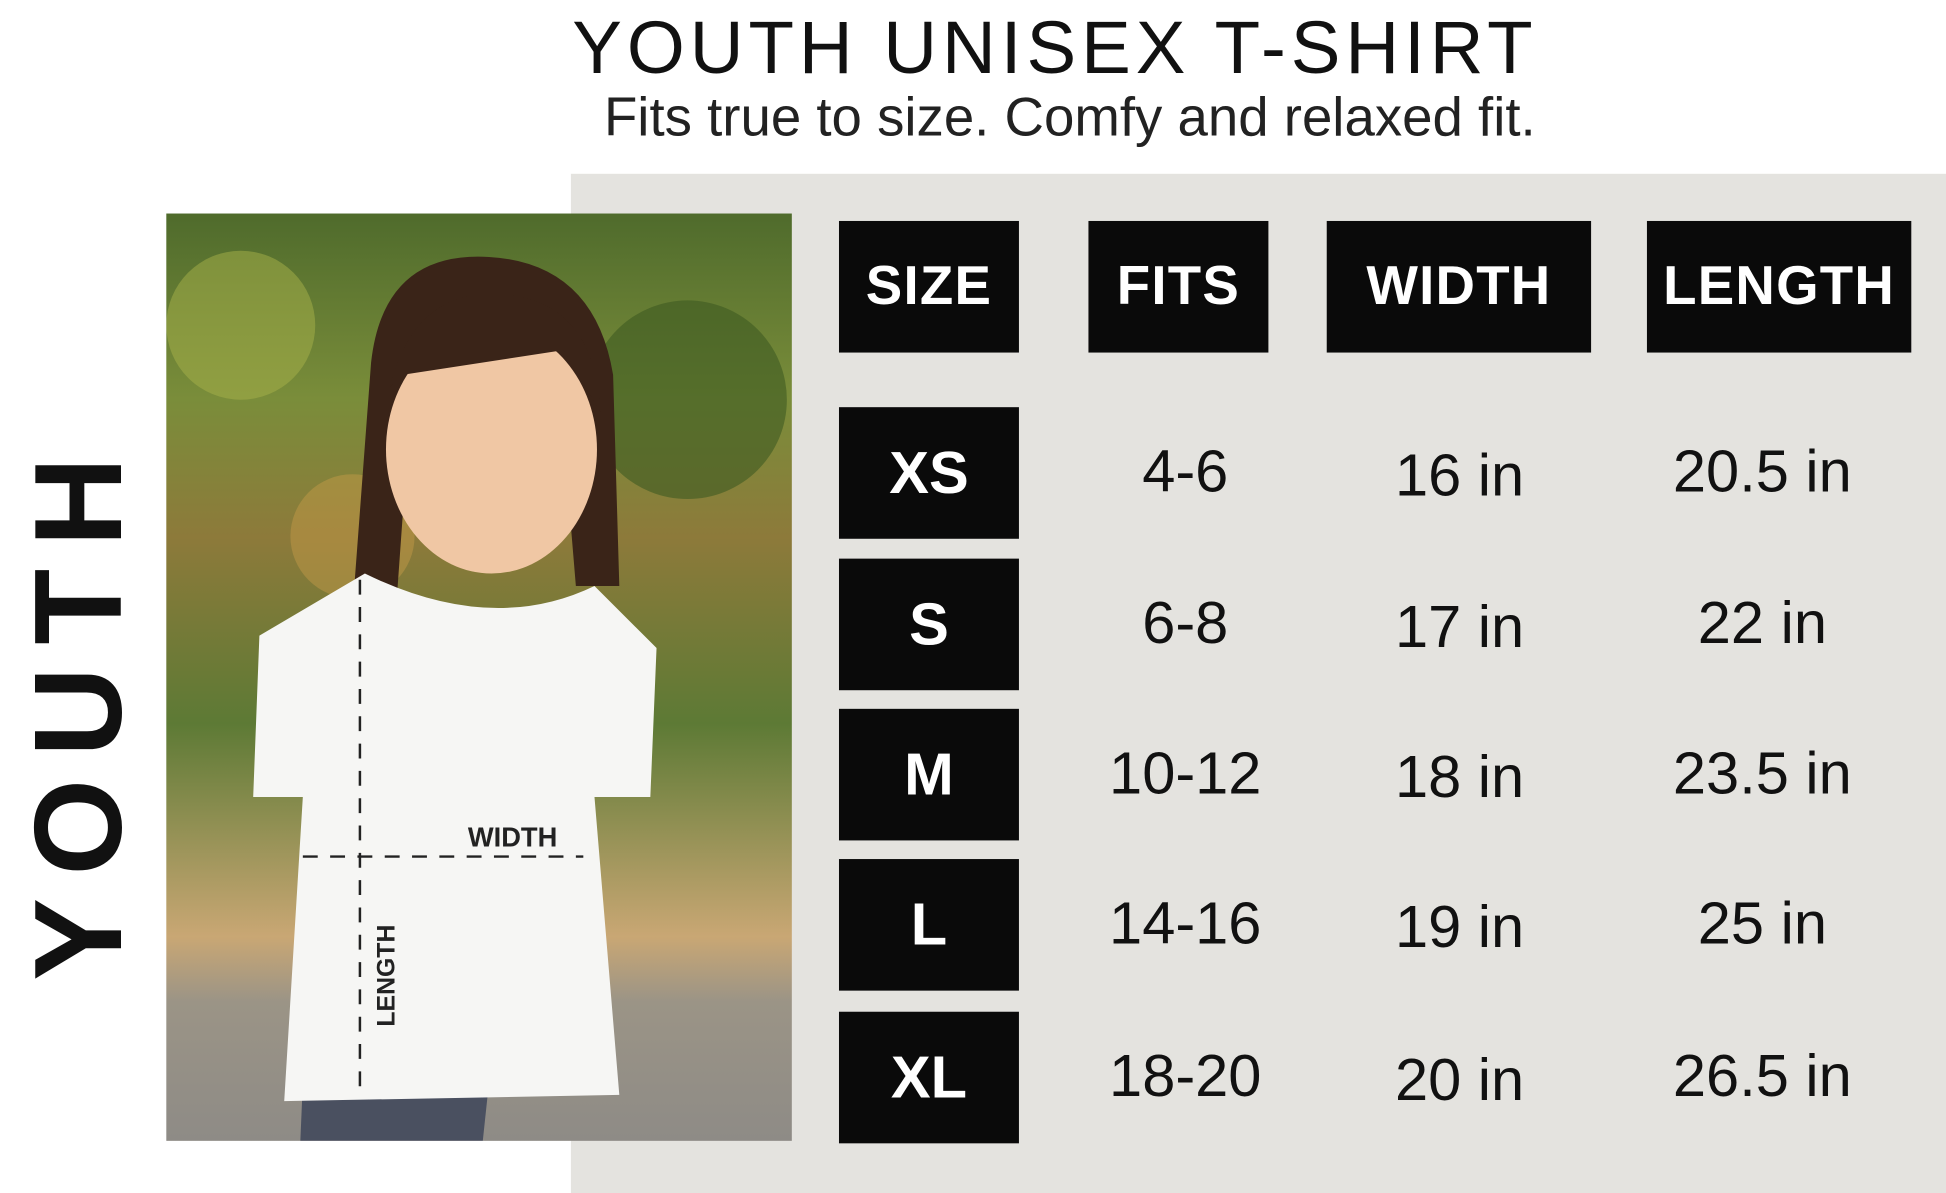 Image resolution: width=1946 pixels, height=1193 pixels. I want to click on length-label: LENGTH, so click(387, 976).